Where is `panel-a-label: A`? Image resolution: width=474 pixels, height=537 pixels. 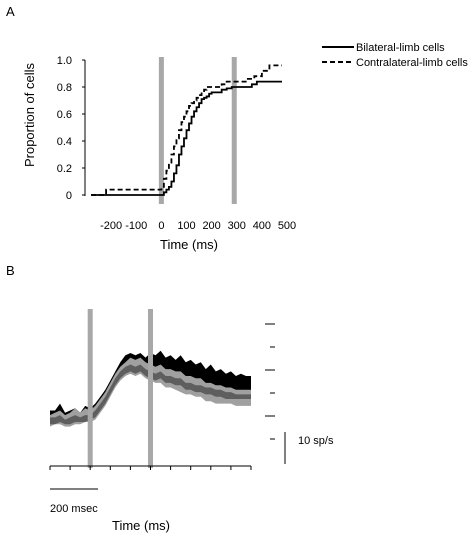 panel-a-label: A is located at coordinates (10, 11).